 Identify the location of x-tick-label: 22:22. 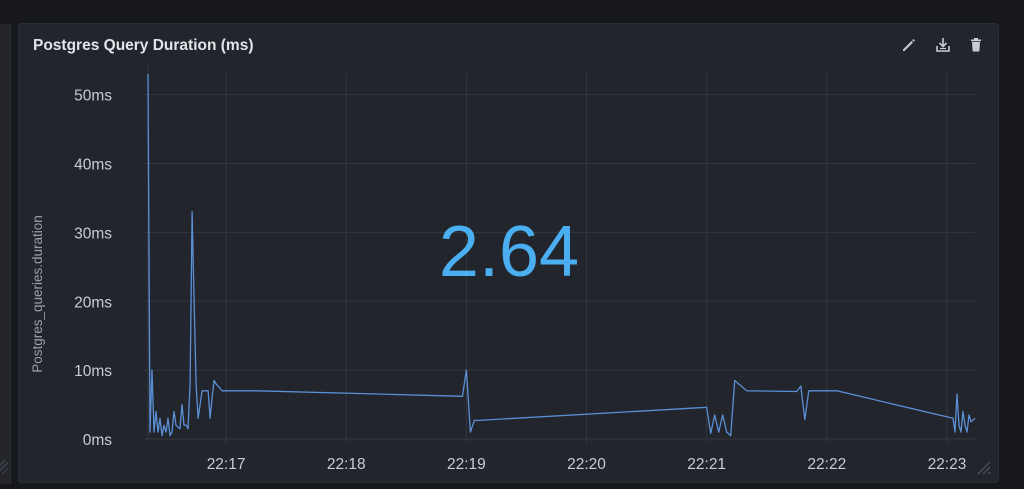
(826, 464).